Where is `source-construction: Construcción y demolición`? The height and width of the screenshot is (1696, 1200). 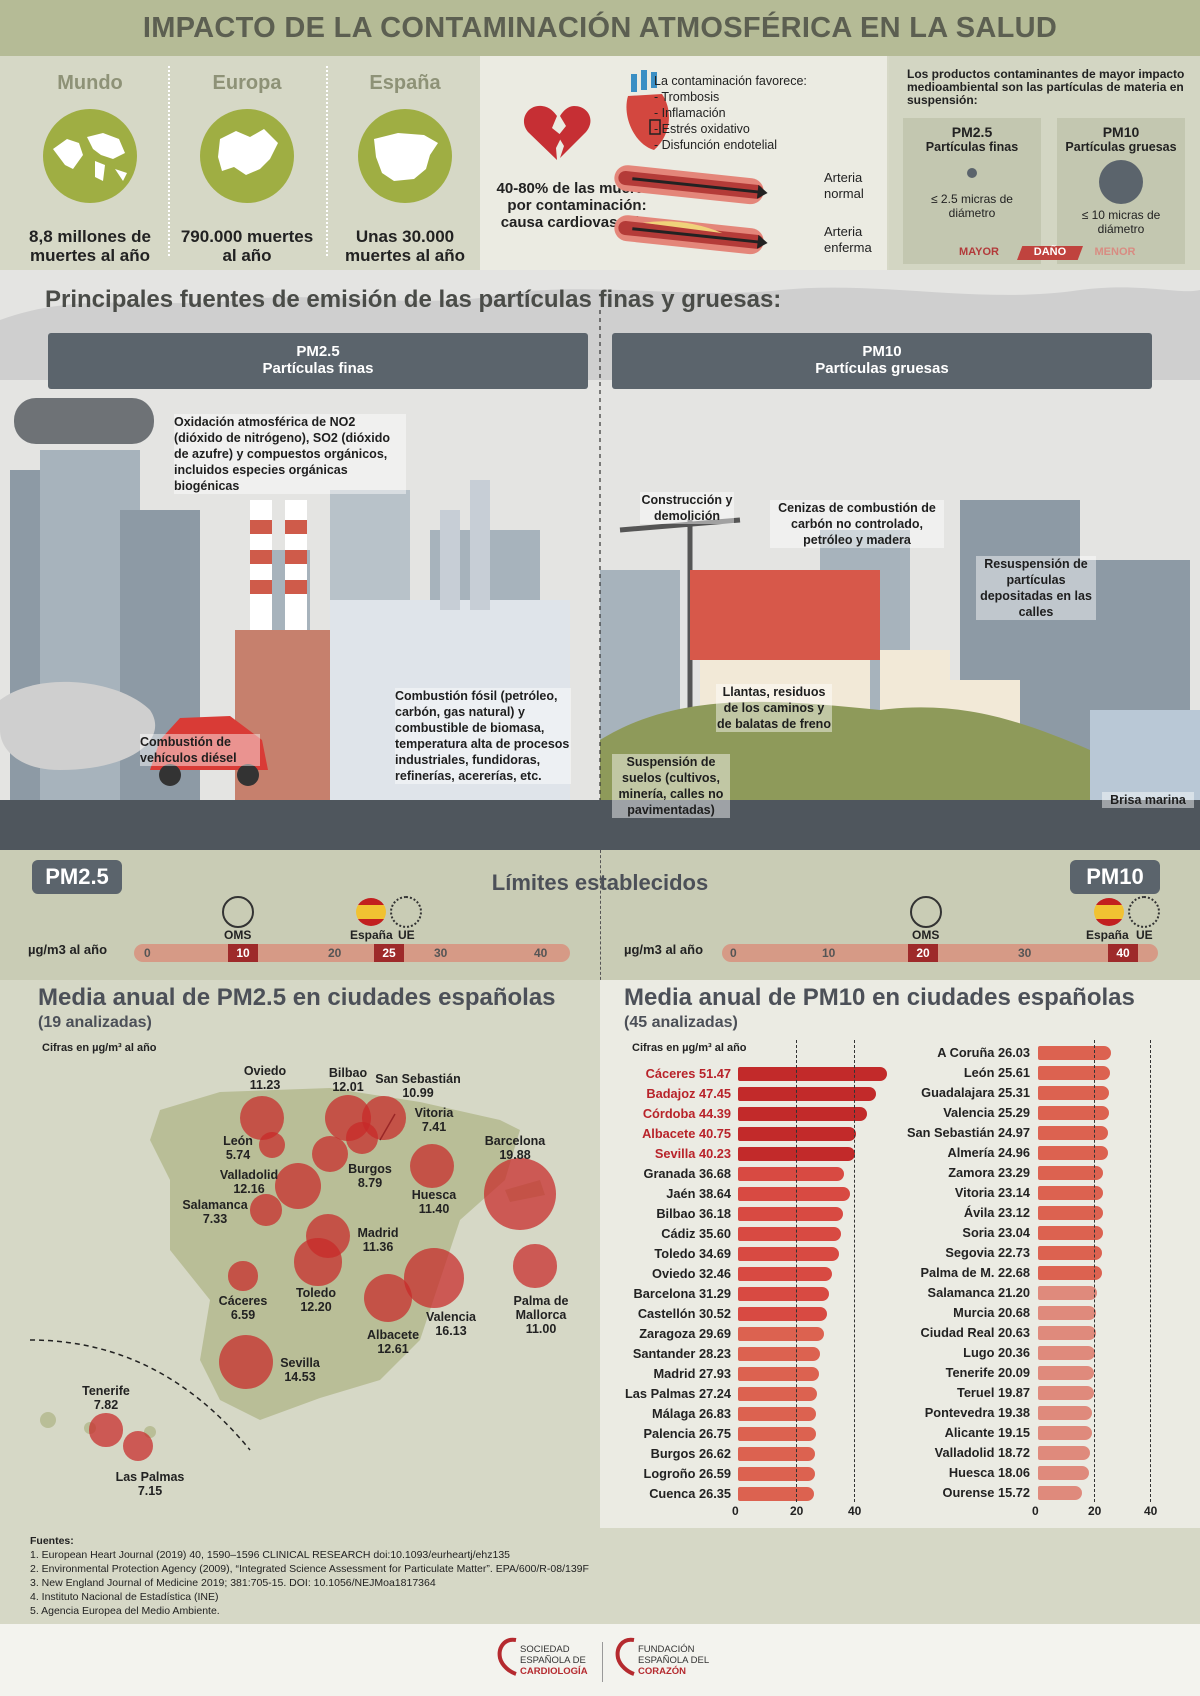
source-construction: Construcción y demolición is located at coordinates (687, 508).